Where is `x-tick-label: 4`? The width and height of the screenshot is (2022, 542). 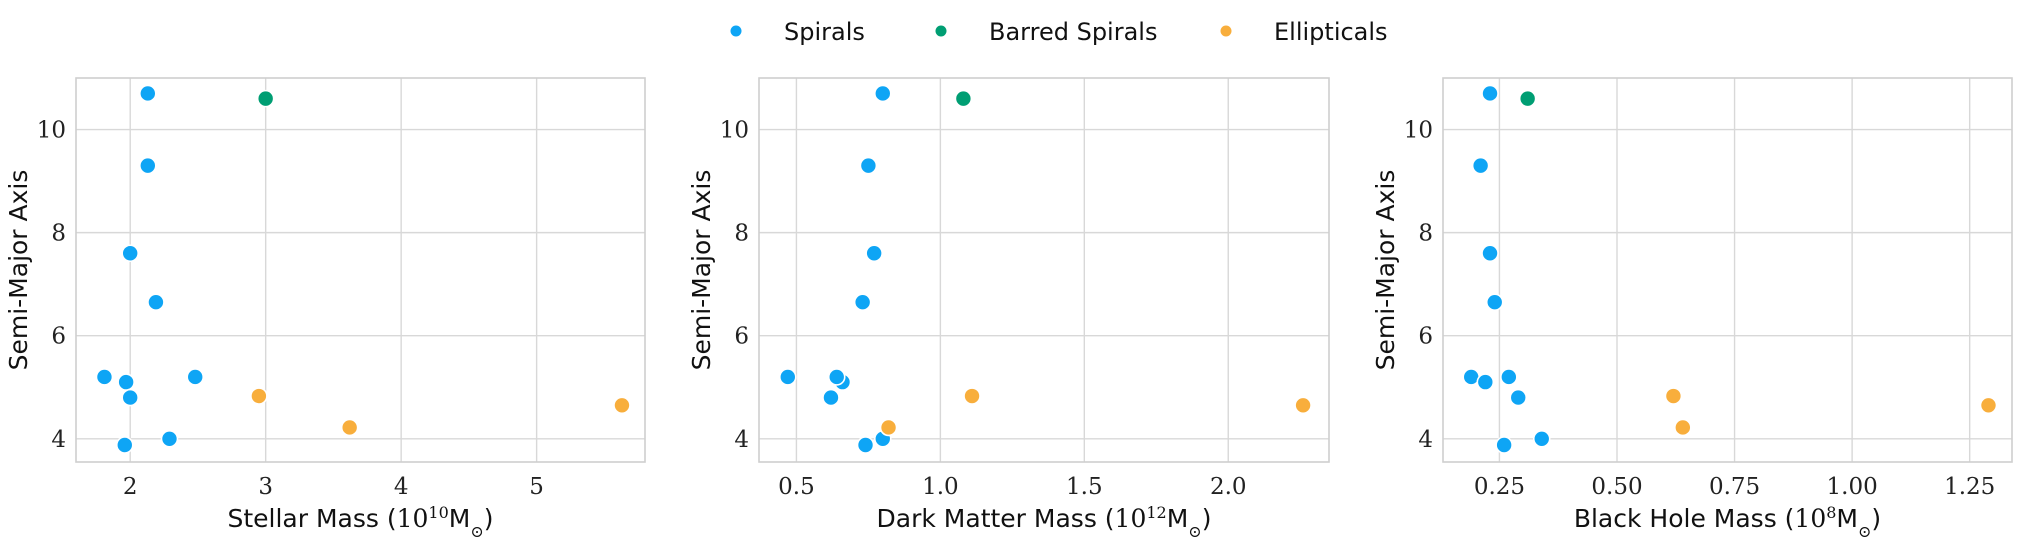 x-tick-label: 4 is located at coordinates (401, 487).